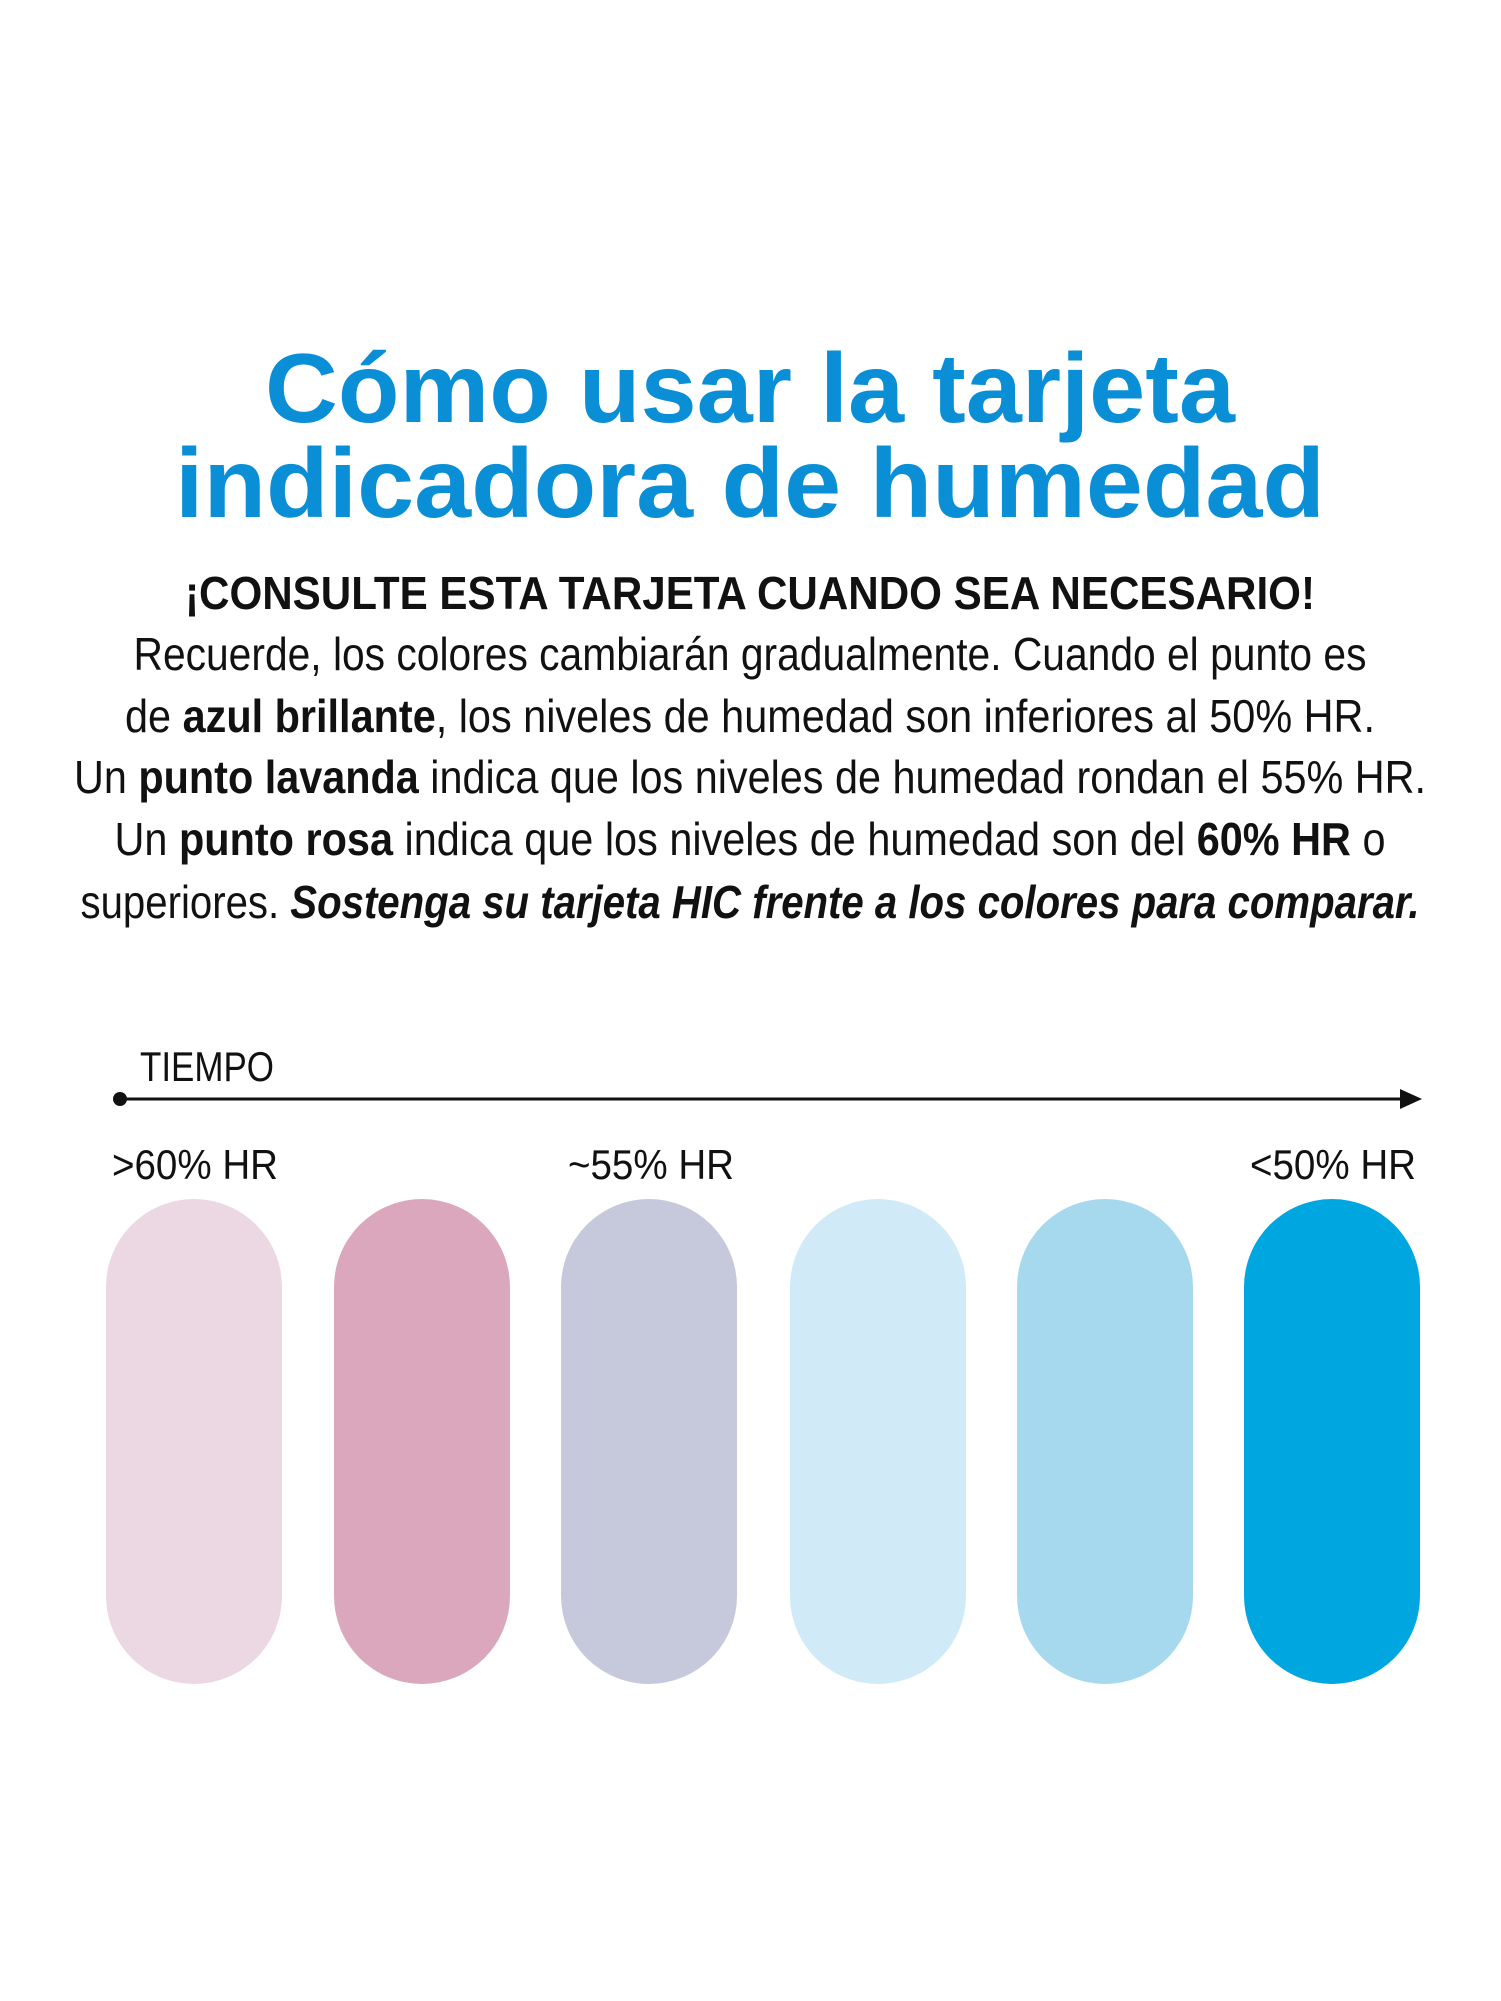 This screenshot has height=2001, width=1501. What do you see at coordinates (1368, 839) in the screenshot?
I see `text-run: o` at bounding box center [1368, 839].